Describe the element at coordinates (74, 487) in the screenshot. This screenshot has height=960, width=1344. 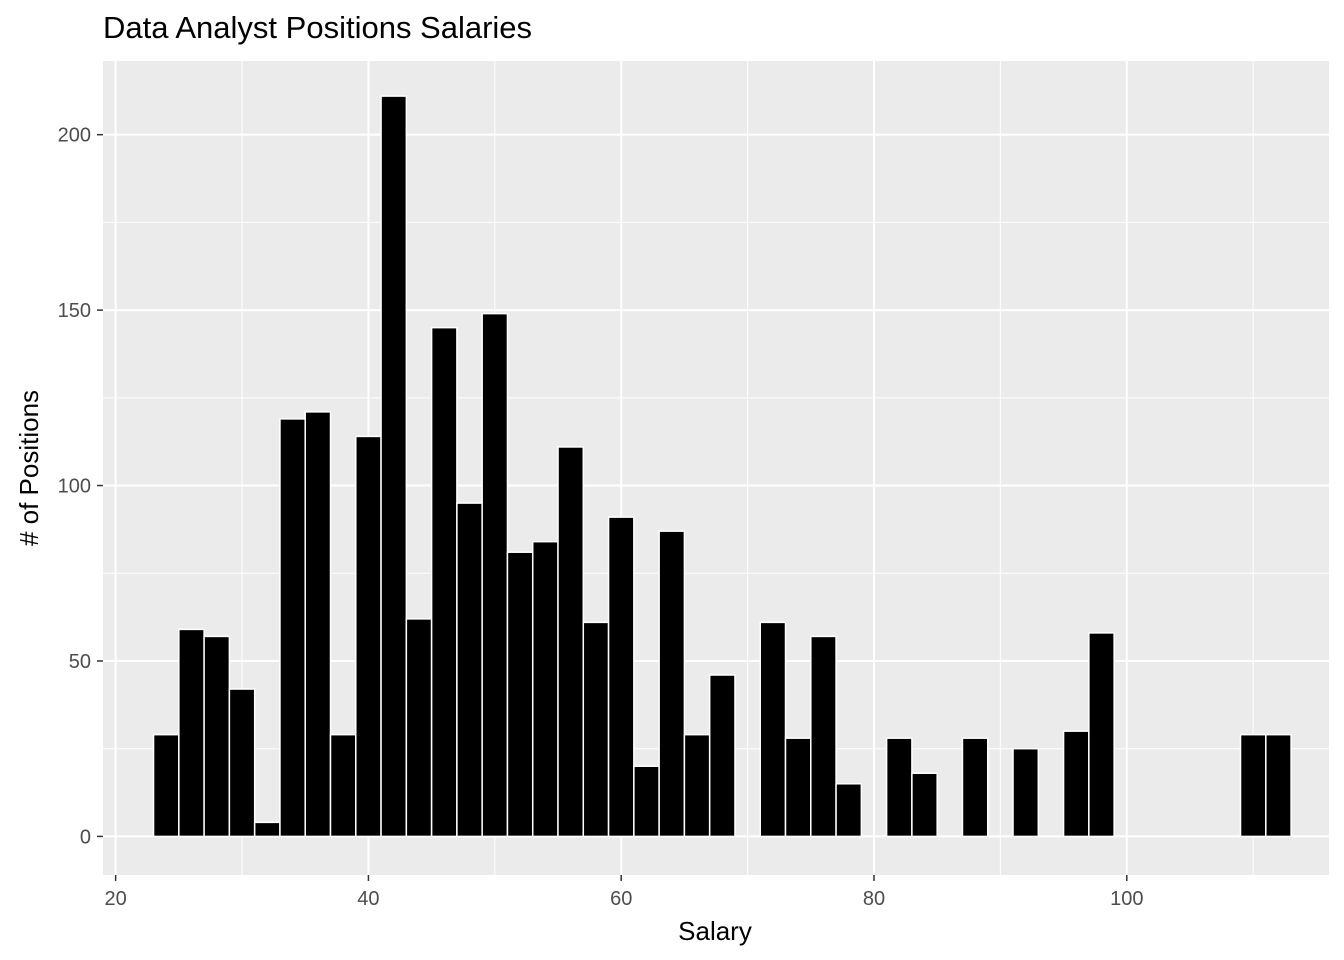
I see `y-tick-label: 100` at that location.